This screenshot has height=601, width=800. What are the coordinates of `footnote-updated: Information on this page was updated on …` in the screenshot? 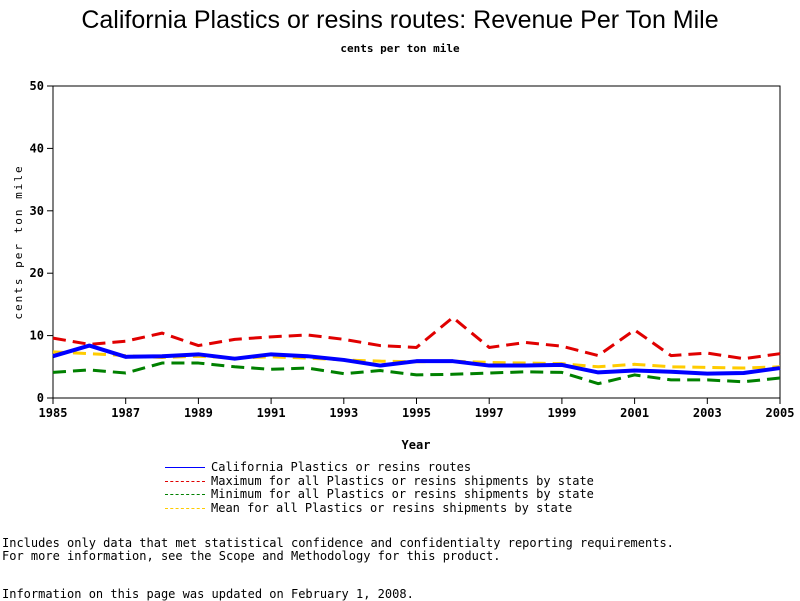 It's located at (208, 594).